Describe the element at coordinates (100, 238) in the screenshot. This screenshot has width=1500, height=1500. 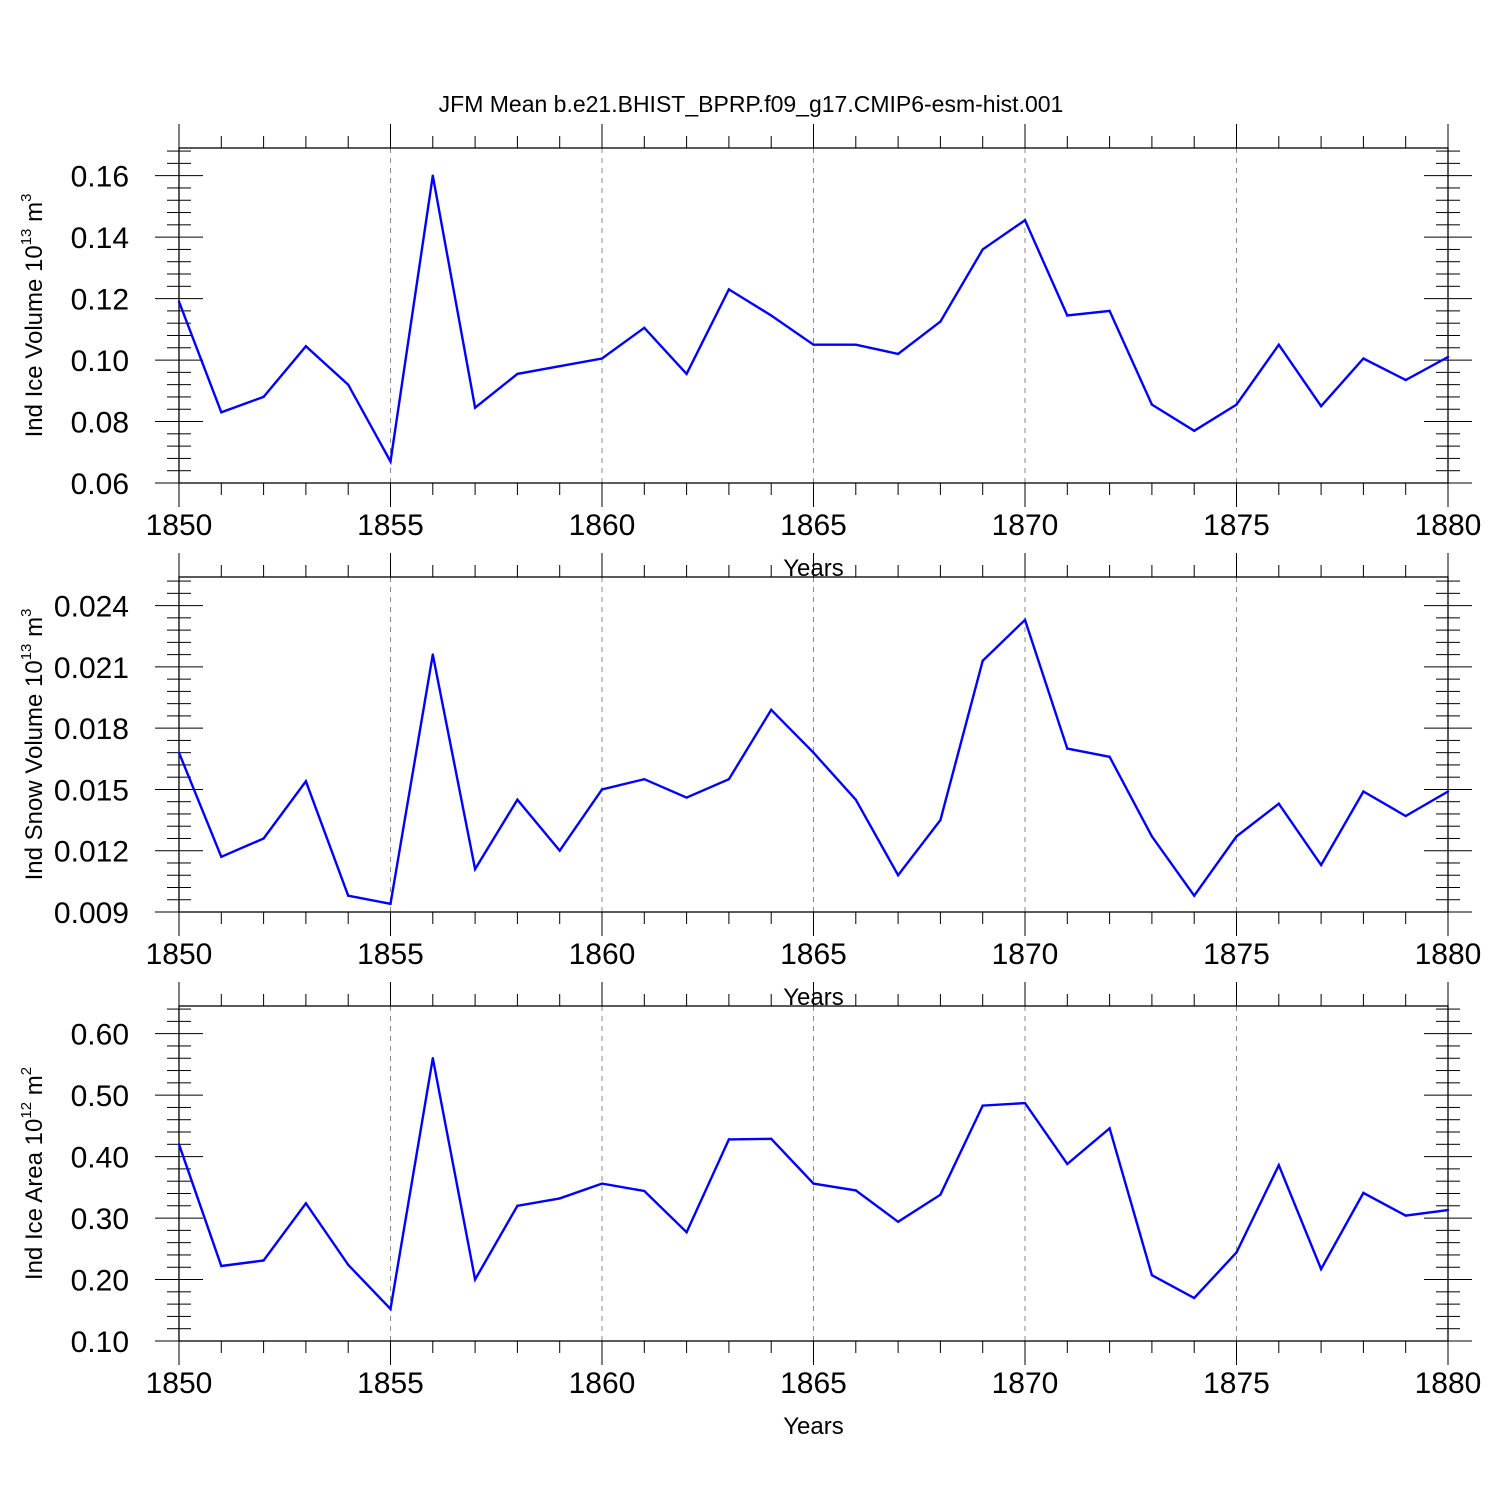
I see `y-tick-label: 0.14` at that location.